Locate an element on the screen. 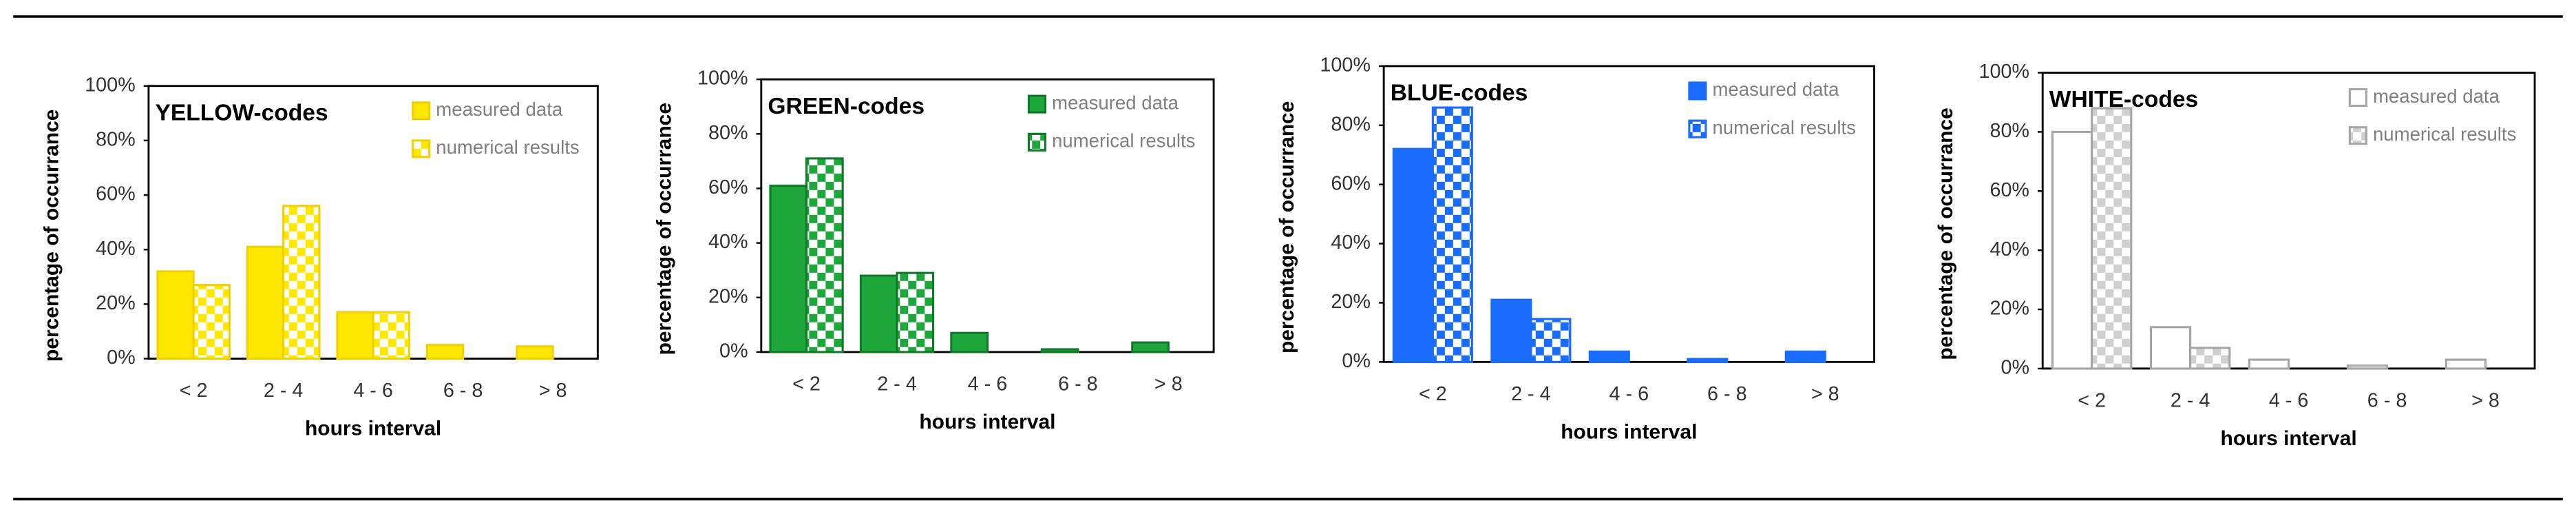  chart-title: WHITE-codes is located at coordinates (2124, 99).